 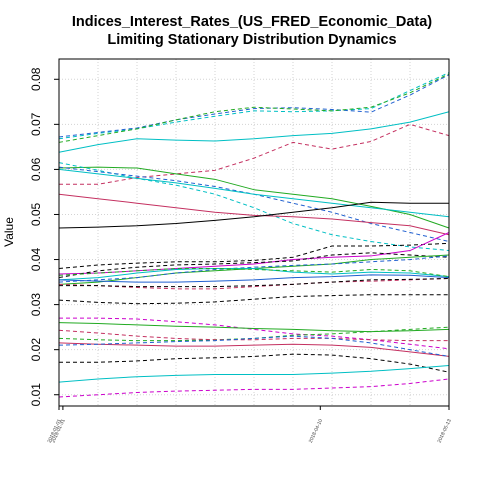 I want to click on y-tick-label: 0.08, so click(x=36, y=79).